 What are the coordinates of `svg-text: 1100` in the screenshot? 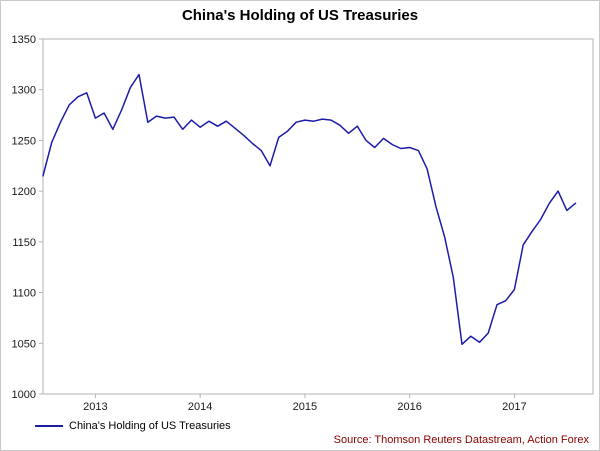 It's located at (24, 294).